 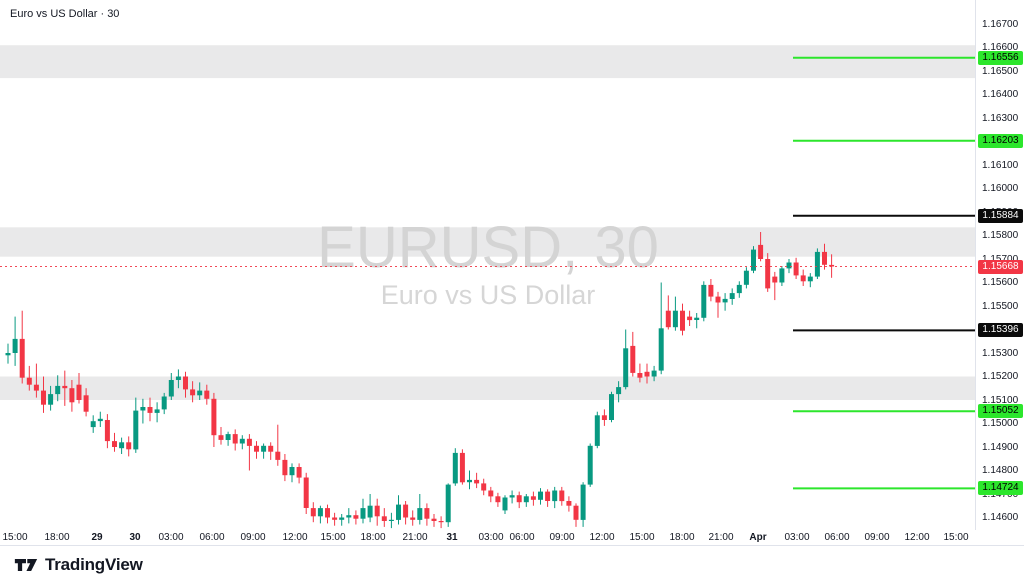 I want to click on footer-bar: TradingView, so click(x=512, y=563).